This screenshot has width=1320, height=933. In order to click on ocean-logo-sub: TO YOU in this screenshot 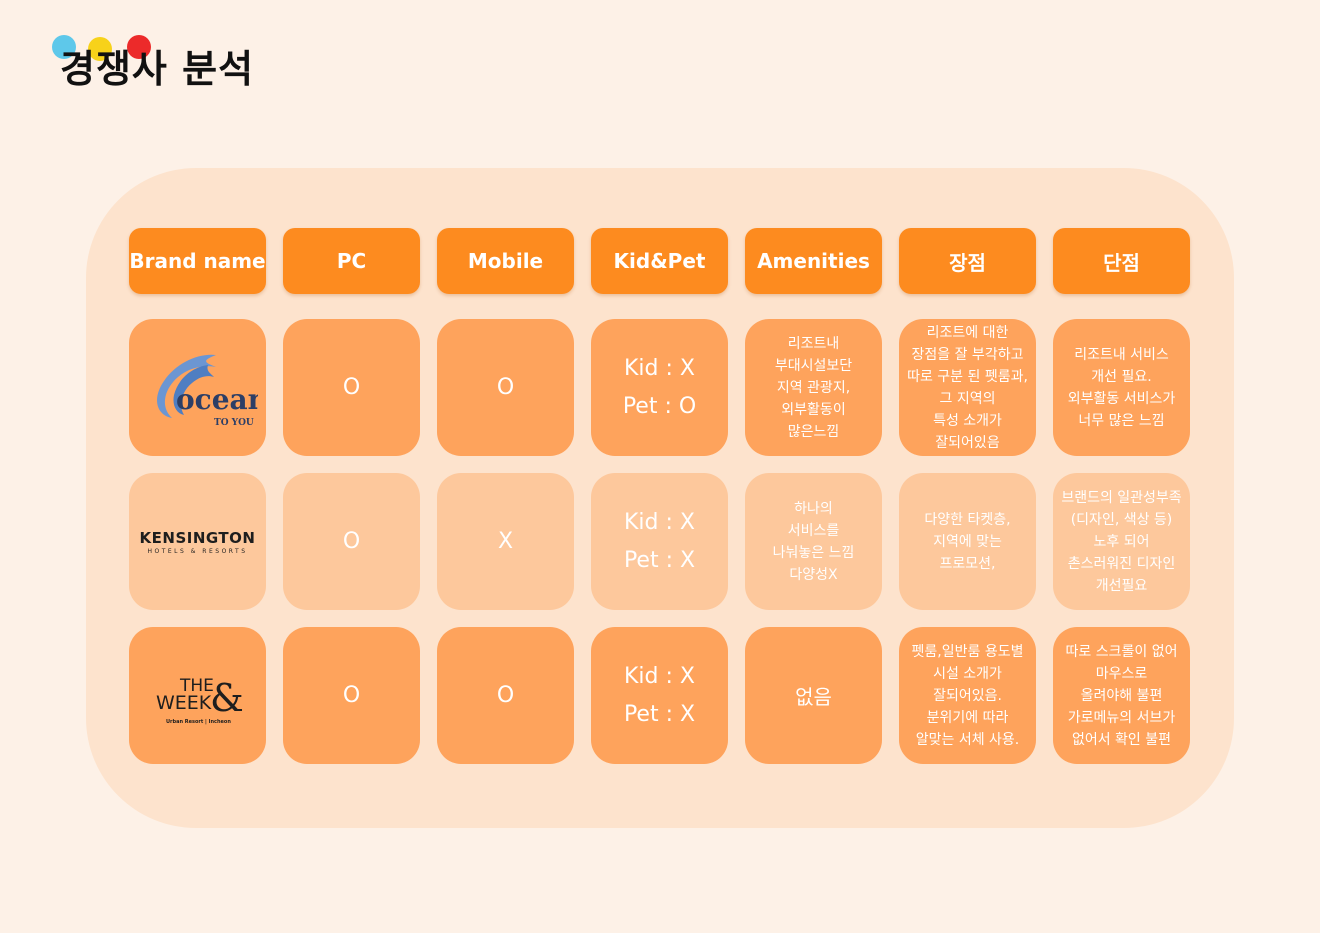, I will do `click(234, 423)`.